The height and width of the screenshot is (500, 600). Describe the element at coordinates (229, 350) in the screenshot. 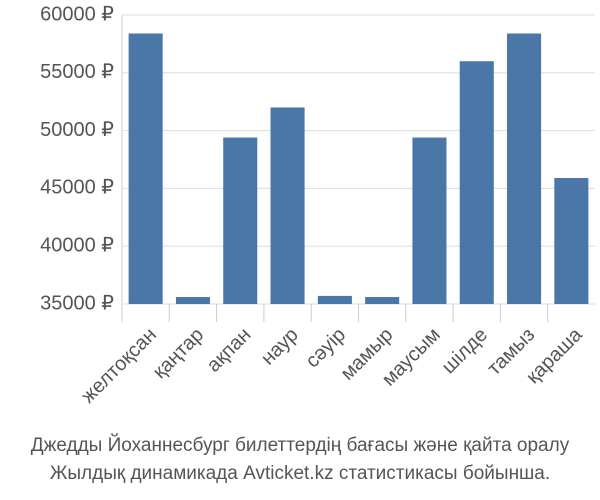

I see `x-tick-label: ақпан` at that location.